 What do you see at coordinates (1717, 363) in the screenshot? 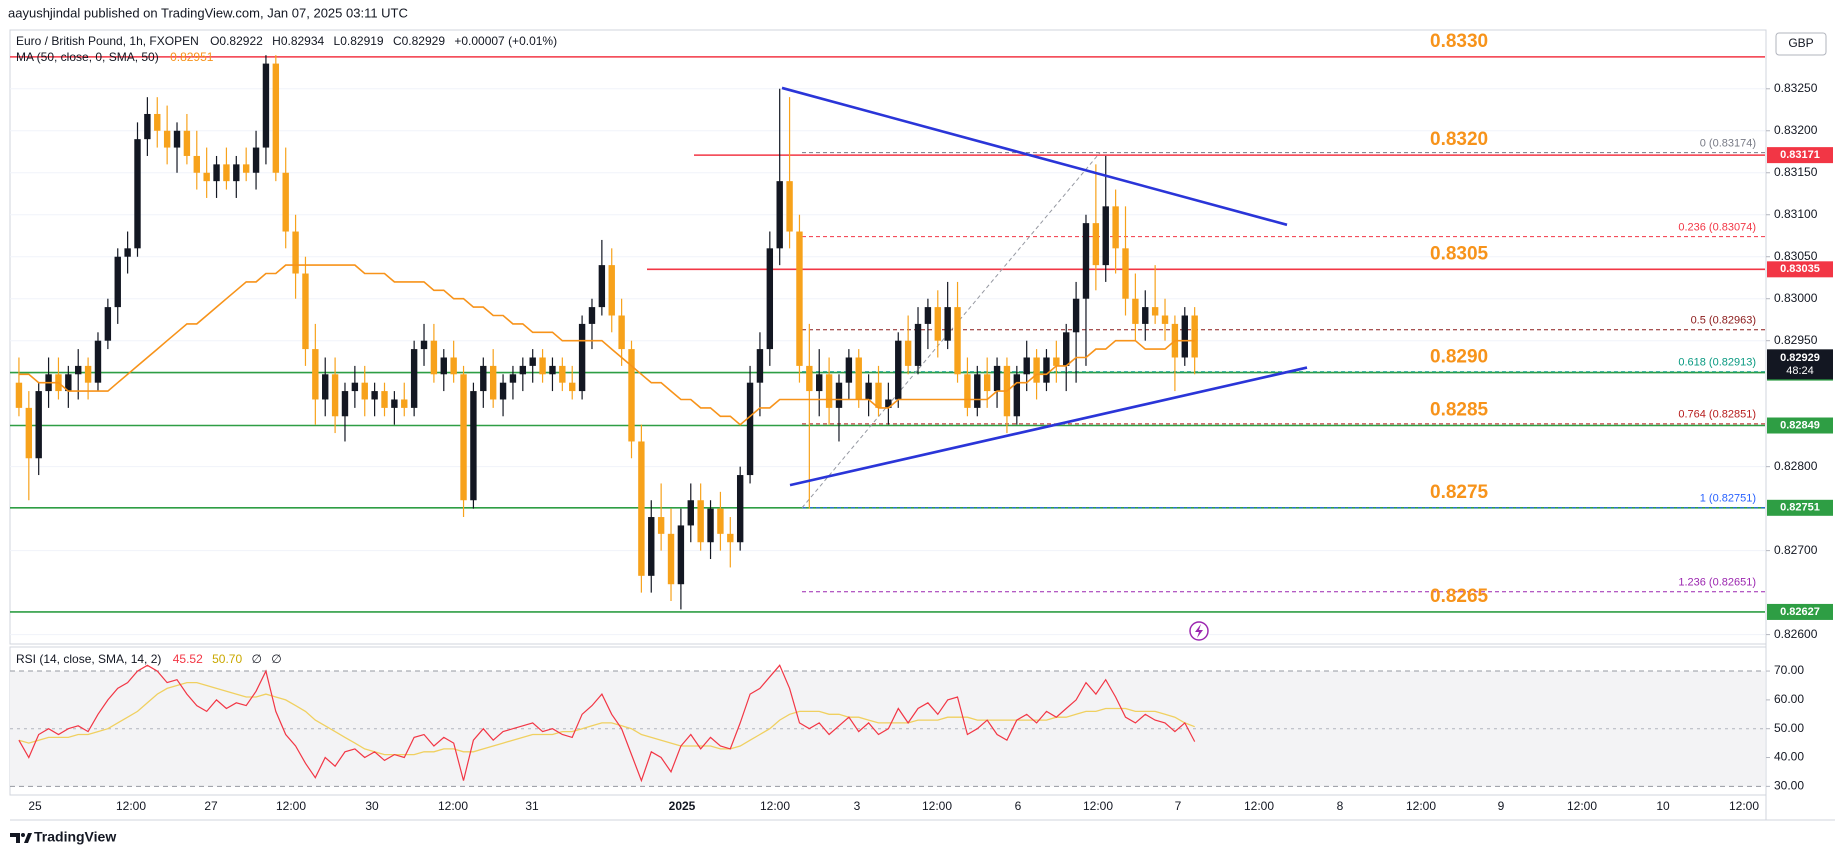
I see `fib-label: 0.618 (0.82913)` at bounding box center [1717, 363].